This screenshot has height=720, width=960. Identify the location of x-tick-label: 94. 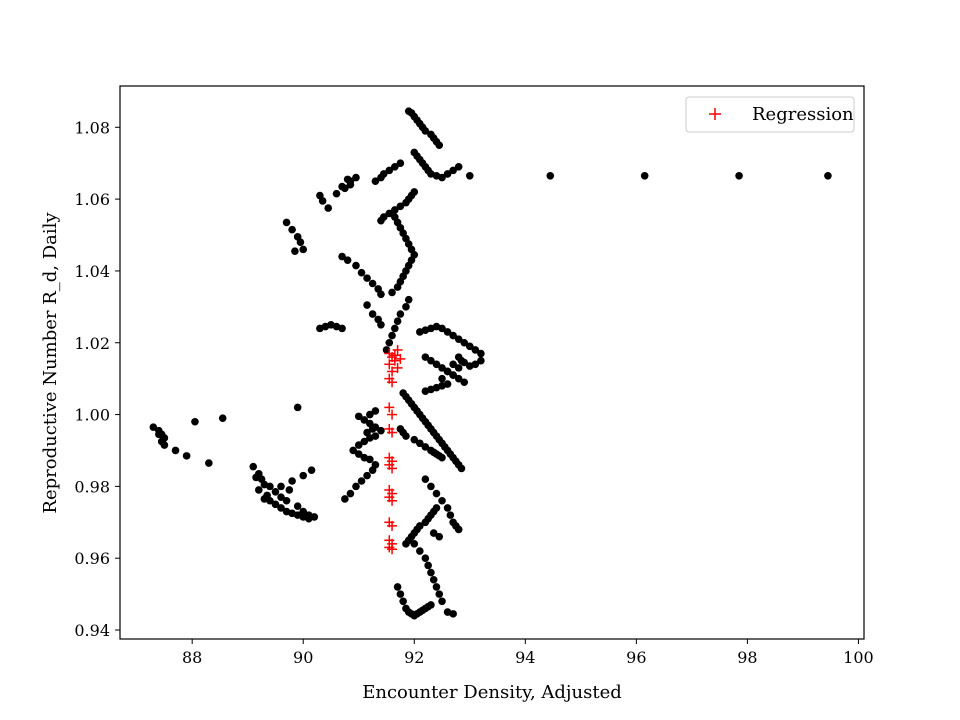
(525, 657).